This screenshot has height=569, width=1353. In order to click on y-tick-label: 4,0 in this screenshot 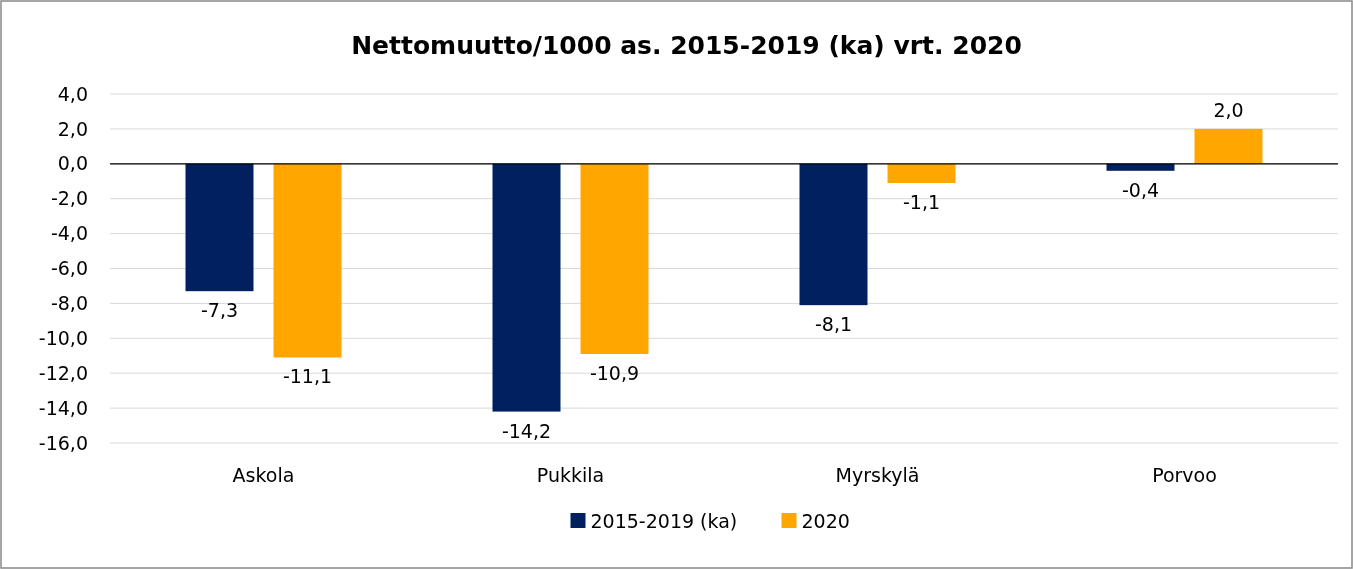, I will do `click(72, 93)`.